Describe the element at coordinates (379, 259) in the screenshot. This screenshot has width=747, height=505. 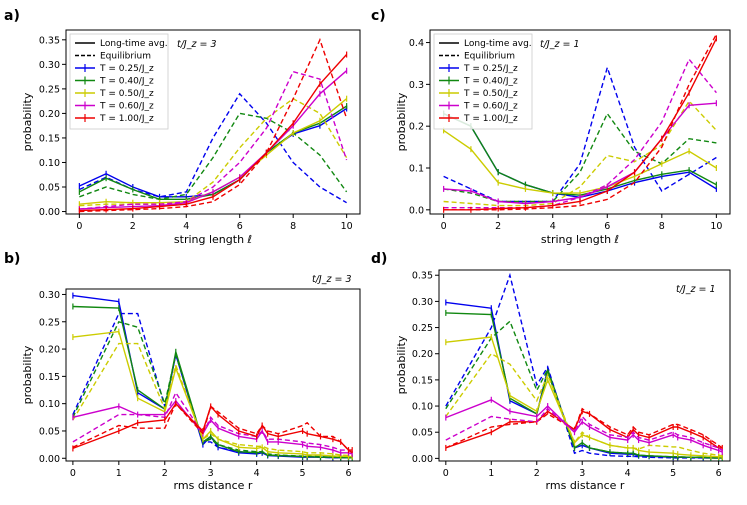
I see `panel-label: d)` at that location.